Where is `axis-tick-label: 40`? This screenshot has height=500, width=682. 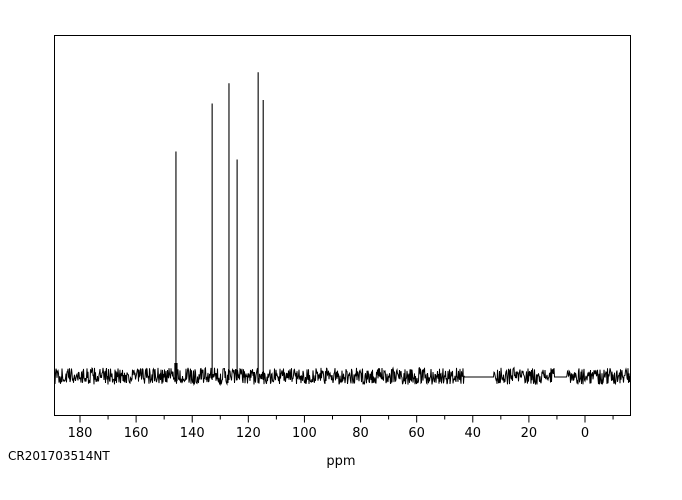
axis-tick-label: 40 is located at coordinates (473, 433).